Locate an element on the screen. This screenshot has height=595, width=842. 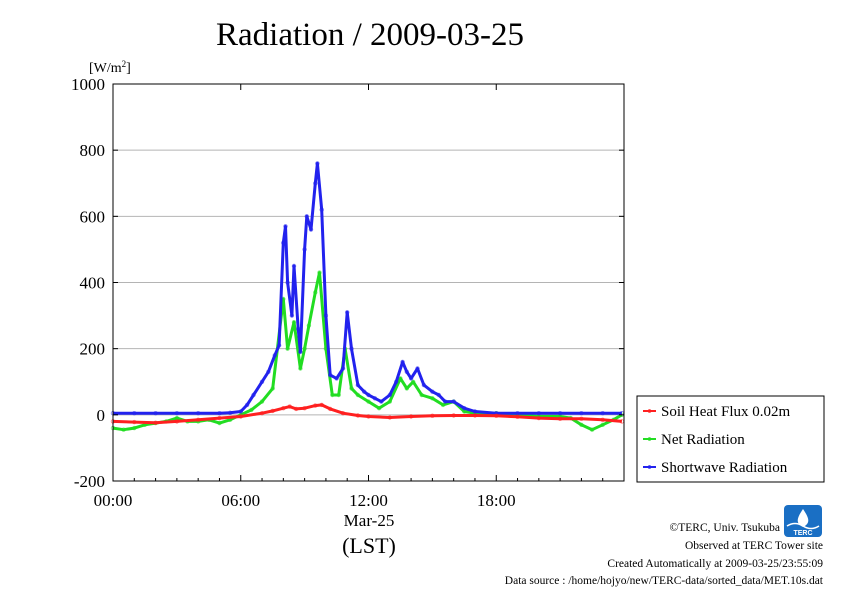
x-axis-label: (LST) is located at coordinates (369, 545).